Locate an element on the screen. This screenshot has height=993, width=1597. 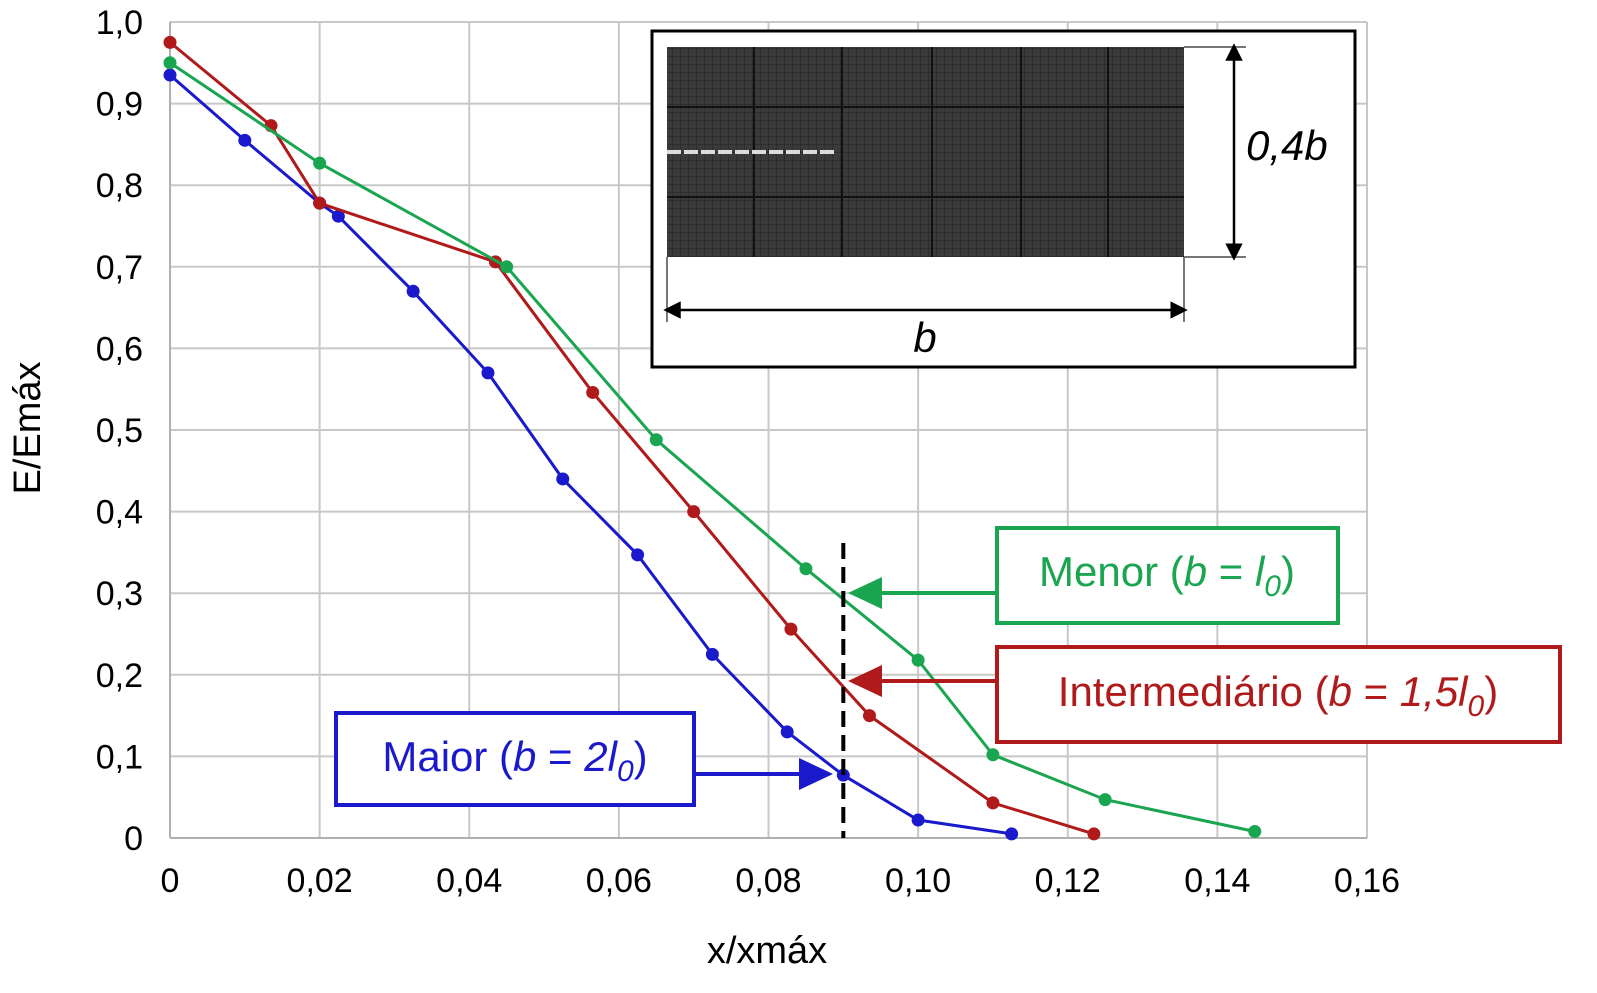
legend-label-menor: Menor (b = l0) is located at coordinates (1167, 575).